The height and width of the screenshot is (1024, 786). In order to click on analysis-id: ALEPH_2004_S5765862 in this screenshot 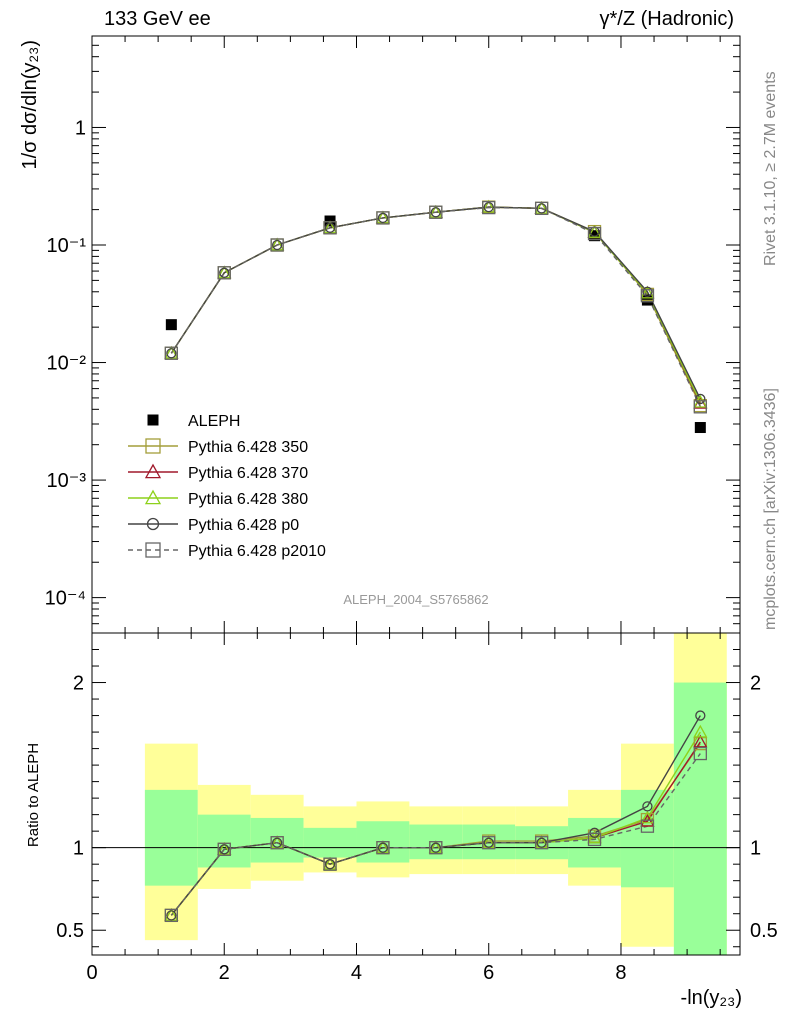, I will do `click(415, 599)`.